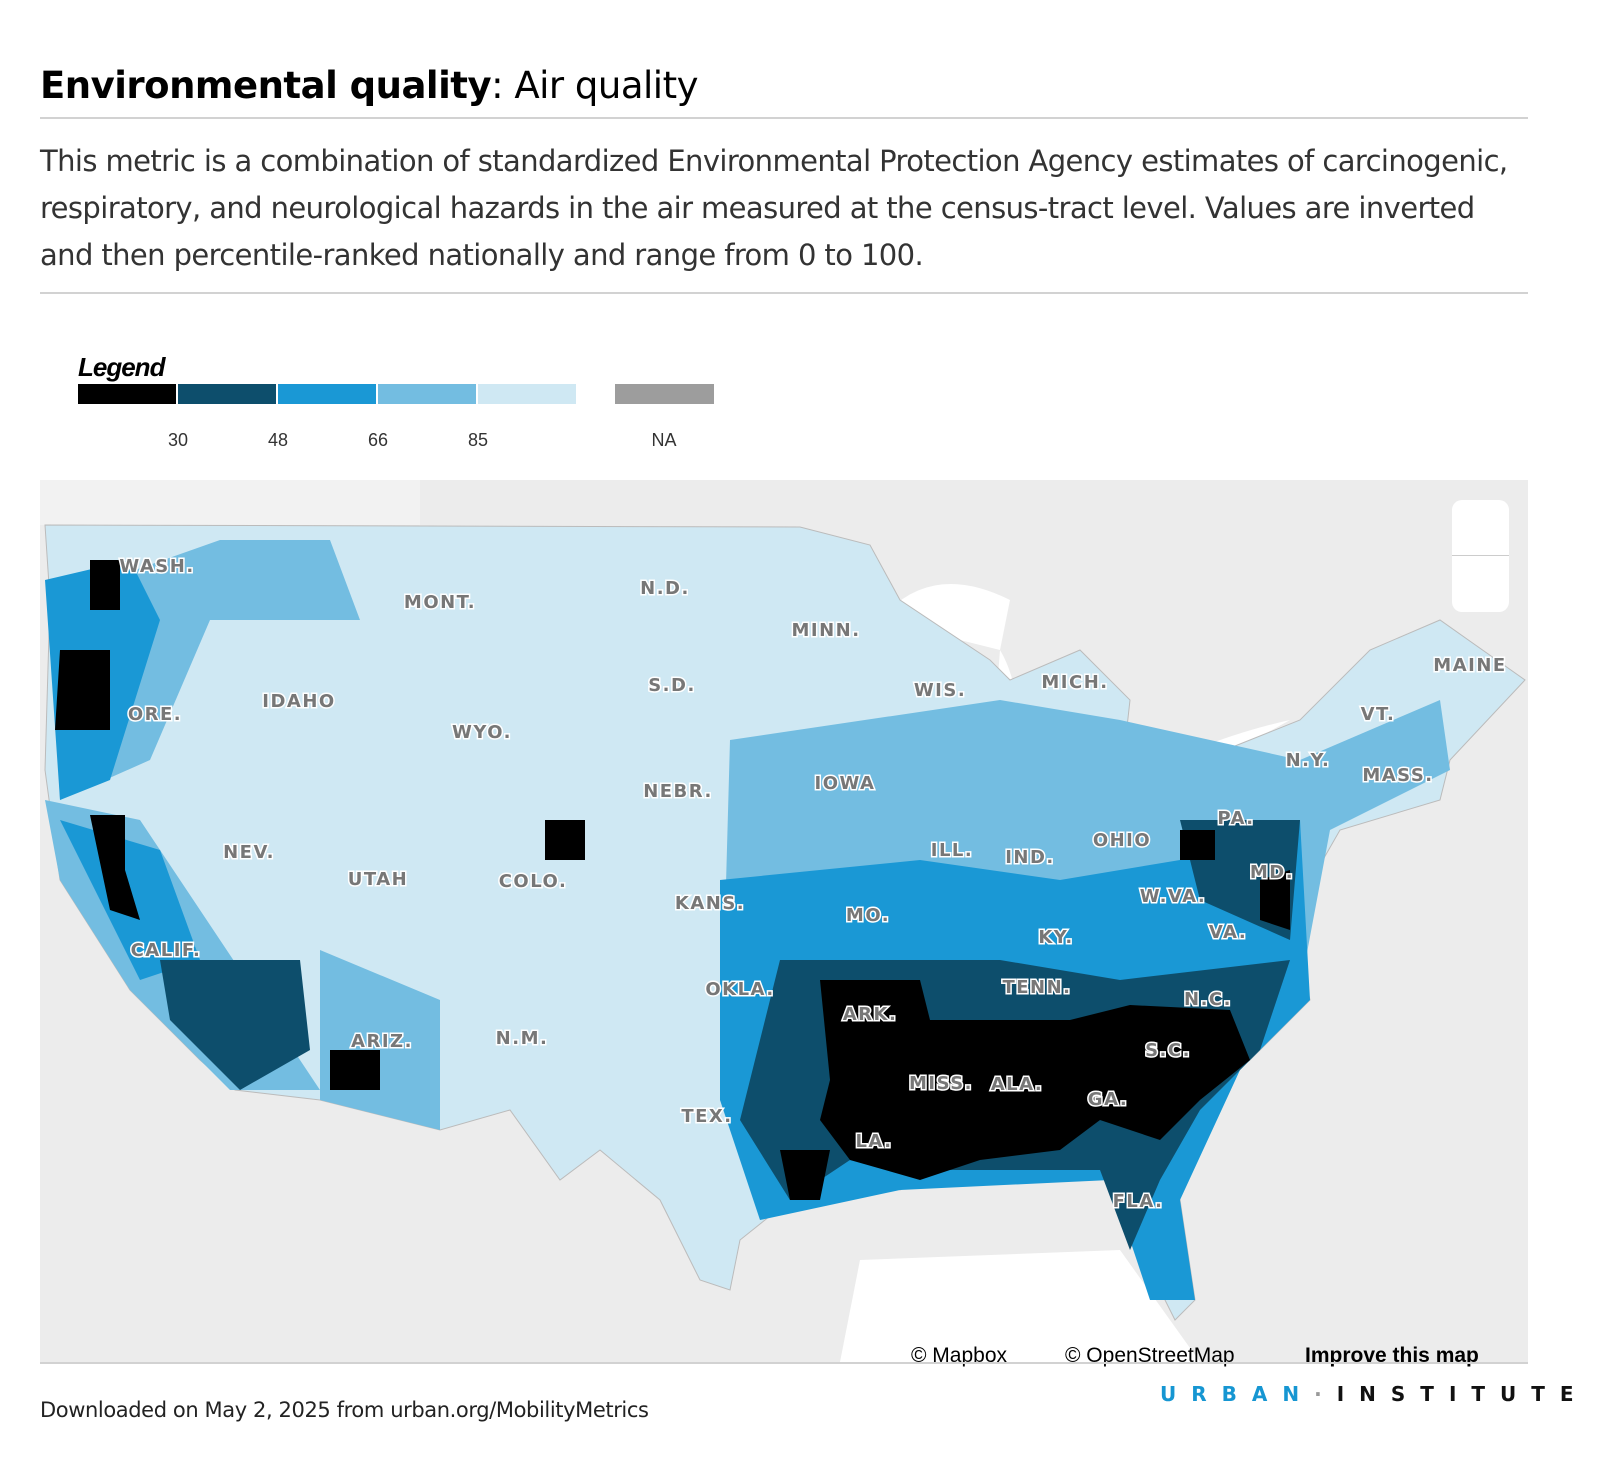  Describe the element at coordinates (478, 440) in the screenshot. I see `legend-break: 85` at that location.